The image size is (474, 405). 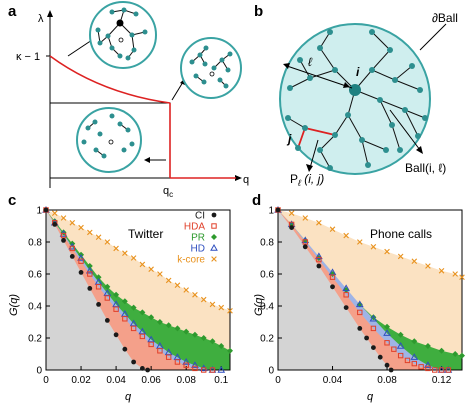 What do you see at coordinates (294, 179) in the screenshot?
I see `path-label-p: P` at bounding box center [294, 179].